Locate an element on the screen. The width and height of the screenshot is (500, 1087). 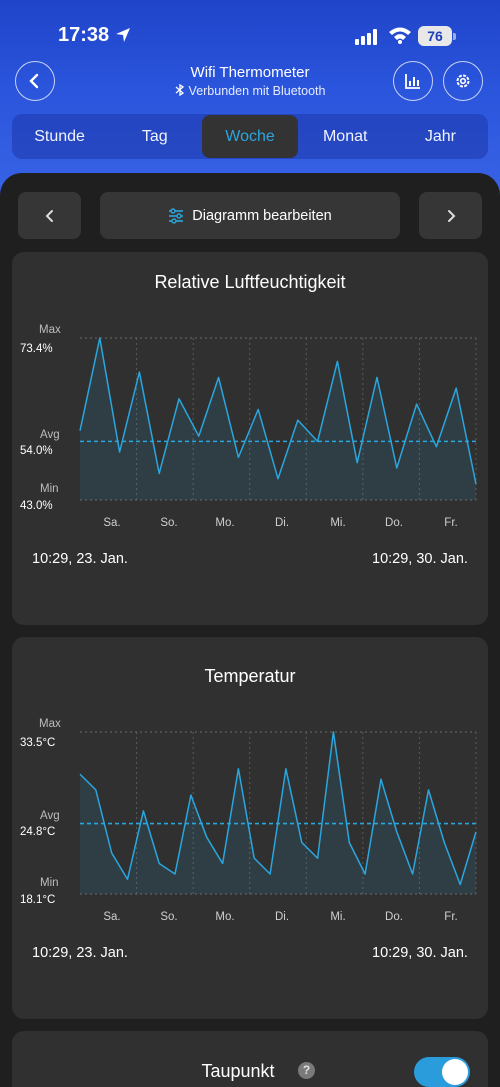
previous-period-button is located at coordinates (49, 215).